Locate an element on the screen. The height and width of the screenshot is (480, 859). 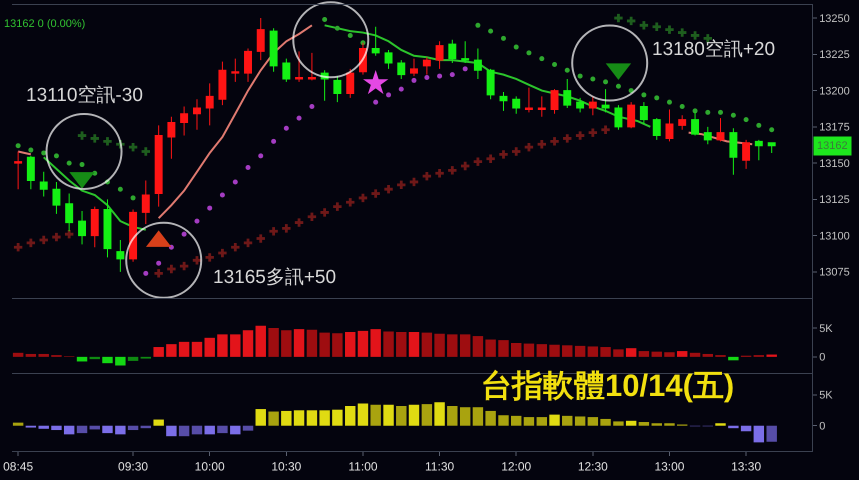
x-tick-label: 11:00 is located at coordinates (363, 466).